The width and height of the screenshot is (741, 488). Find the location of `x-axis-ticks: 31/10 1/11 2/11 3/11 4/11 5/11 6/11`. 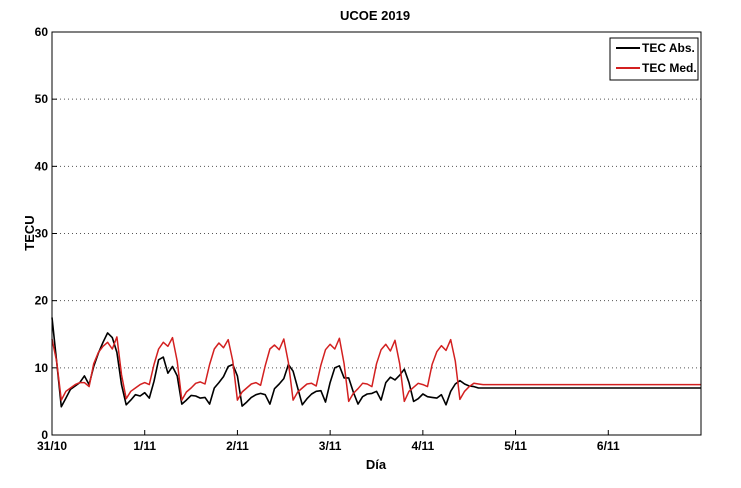

x-axis-ticks: 31/10 1/11 2/11 3/11 4/11 5/11 6/11 is located at coordinates (328, 441).